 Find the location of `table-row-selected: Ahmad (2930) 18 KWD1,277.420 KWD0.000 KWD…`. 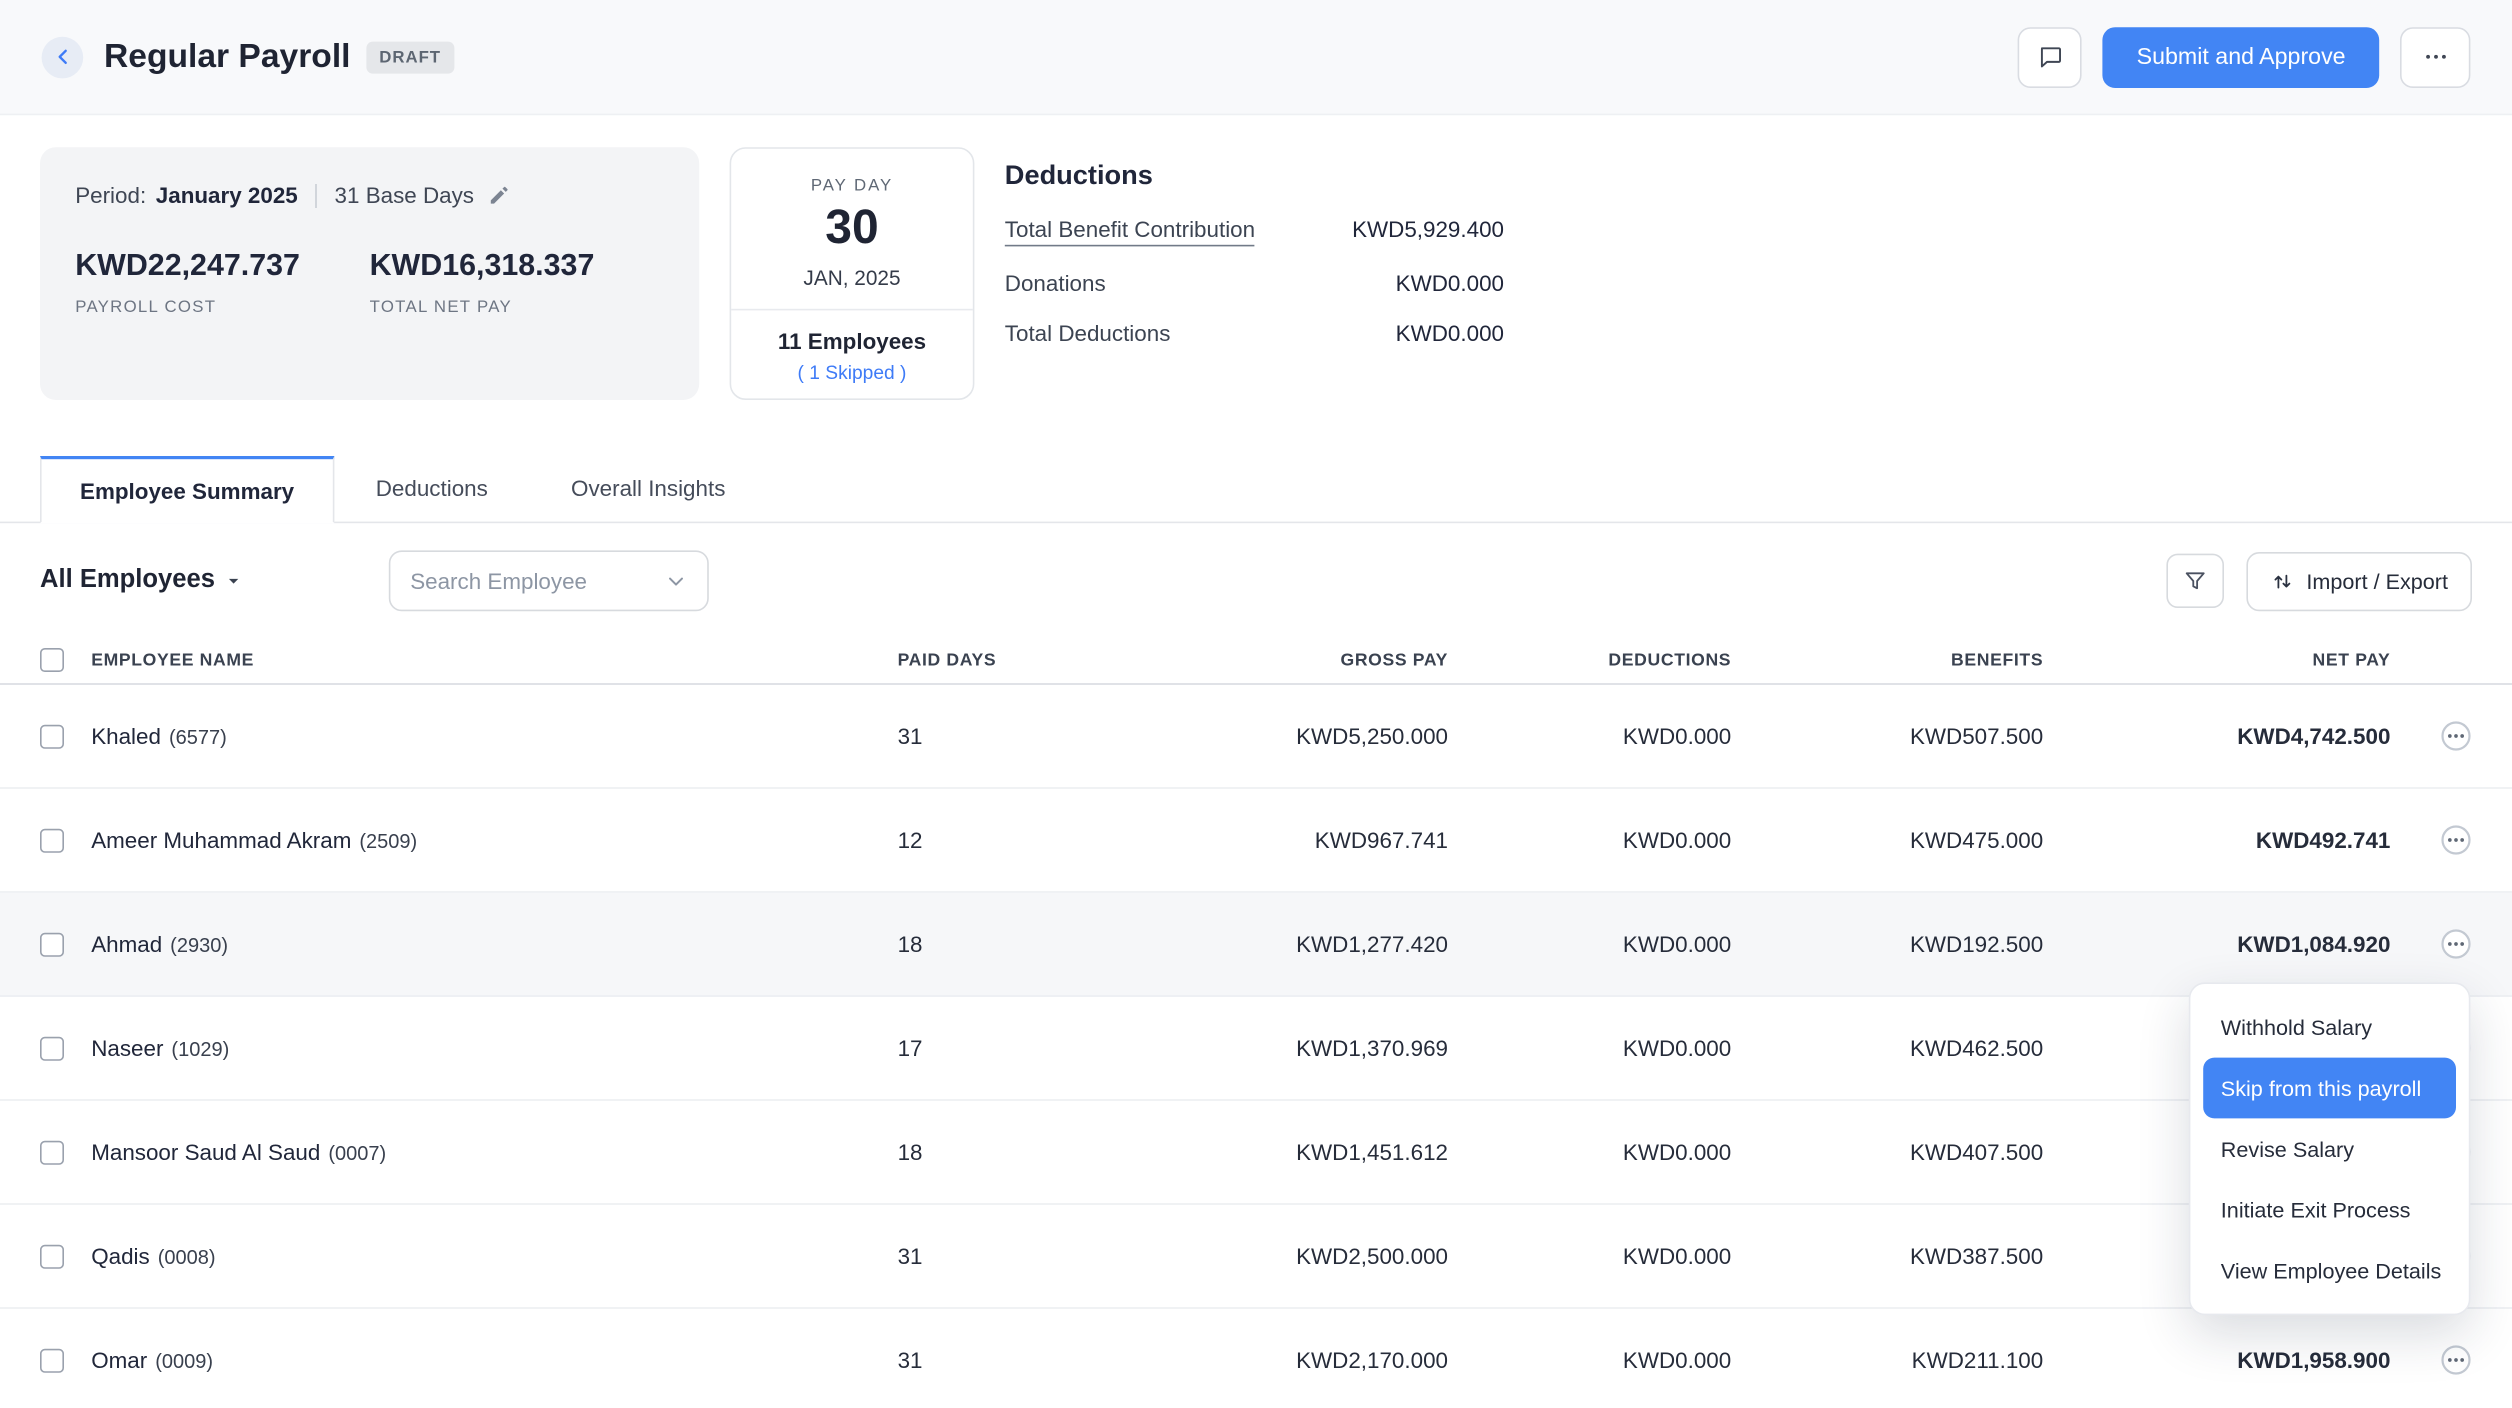

table-row-selected: Ahmad (2930) 18 KWD1,277.420 KWD0.000 KWD… is located at coordinates (1256, 944).